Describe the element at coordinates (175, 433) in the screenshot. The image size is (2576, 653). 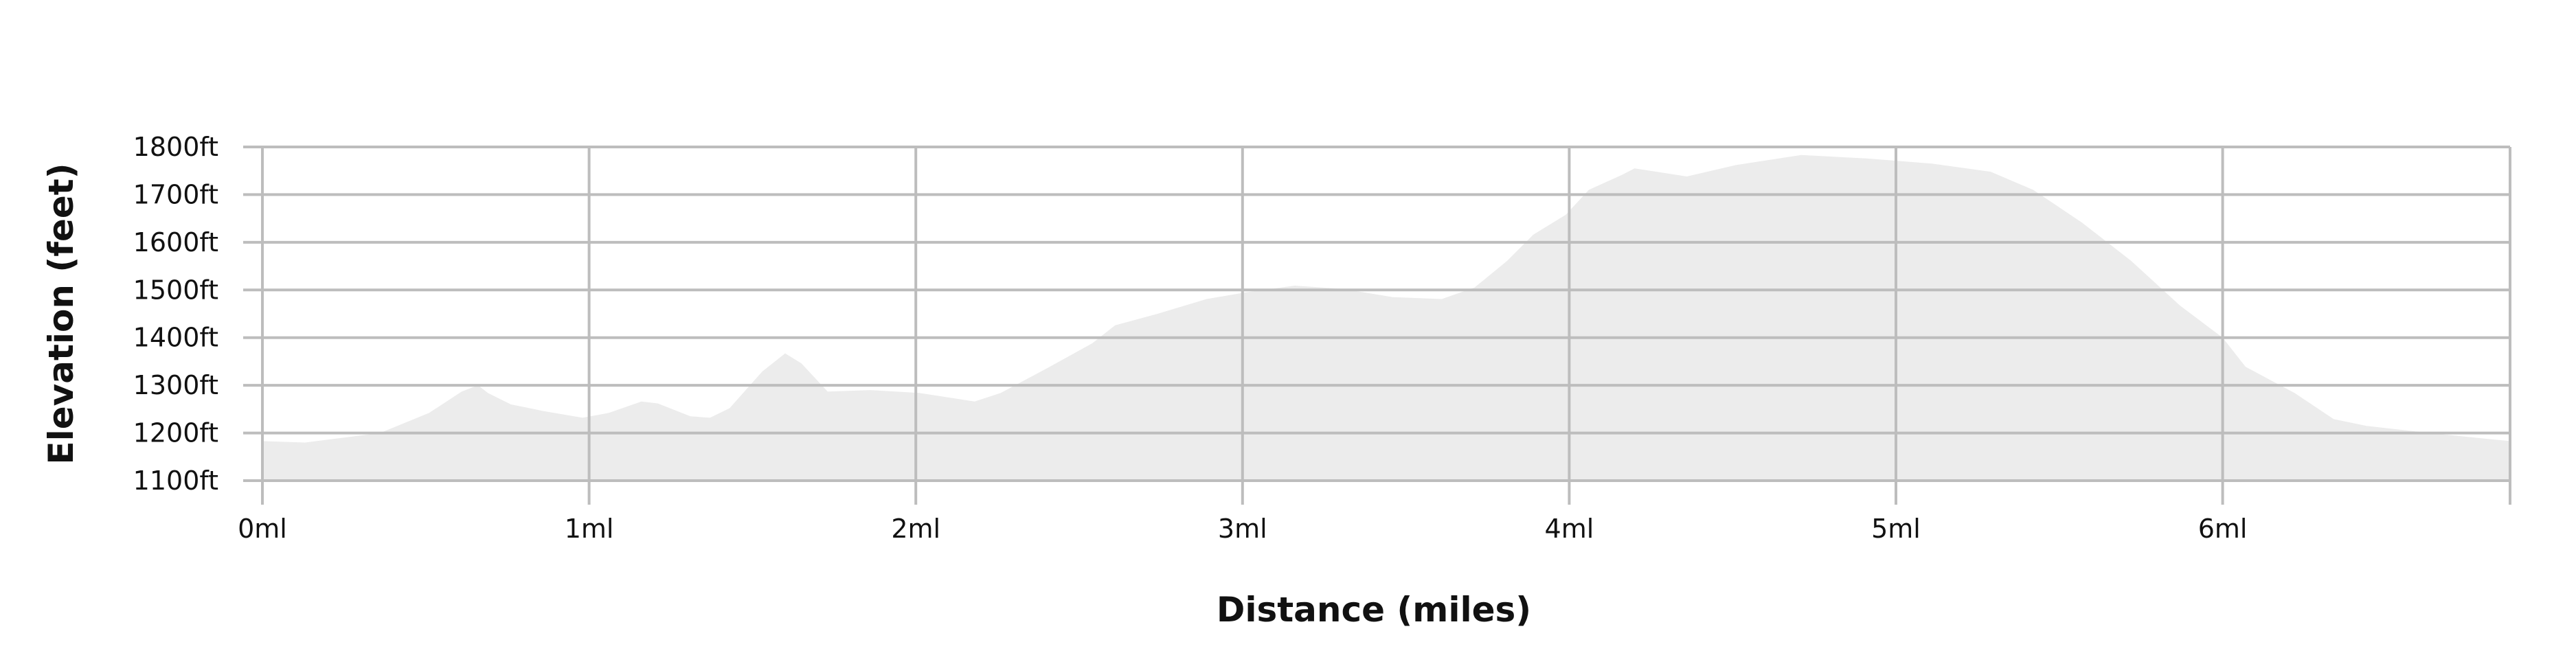
I see `y-tick-label: 1200ft` at that location.